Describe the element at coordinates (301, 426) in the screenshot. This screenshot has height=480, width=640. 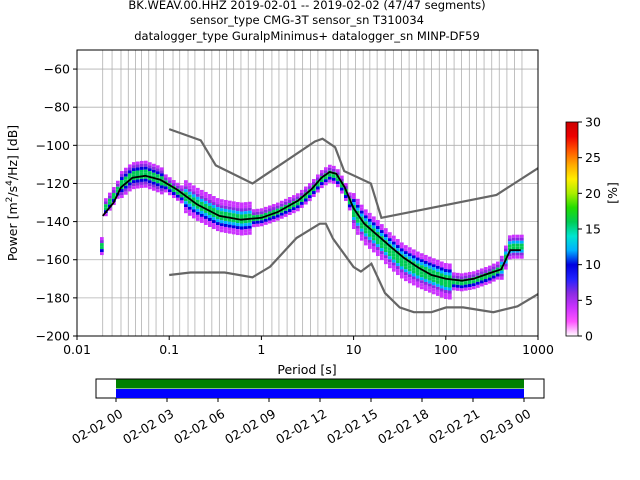
I see `coverage-tick-label: 02-02 12` at that location.